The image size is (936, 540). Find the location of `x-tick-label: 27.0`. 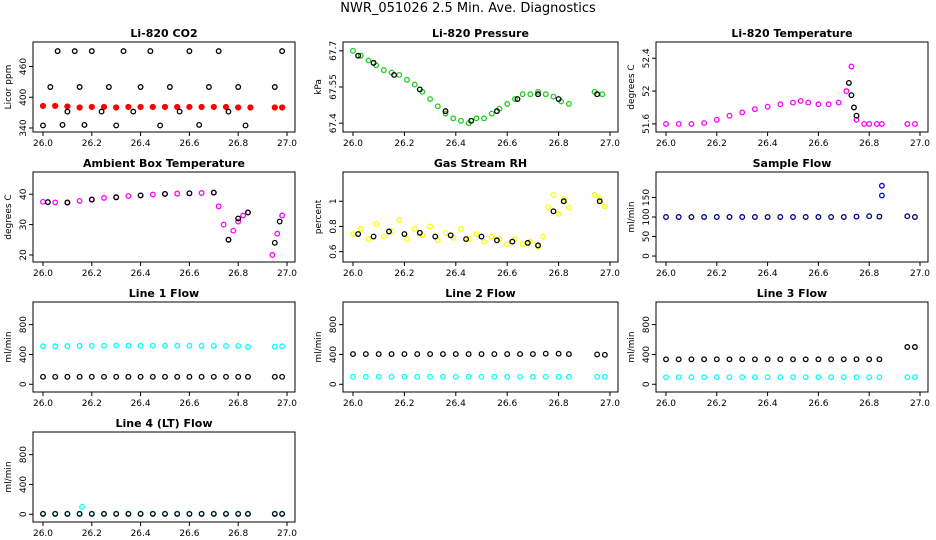

x-tick-label: 27.0 is located at coordinates (610, 144).